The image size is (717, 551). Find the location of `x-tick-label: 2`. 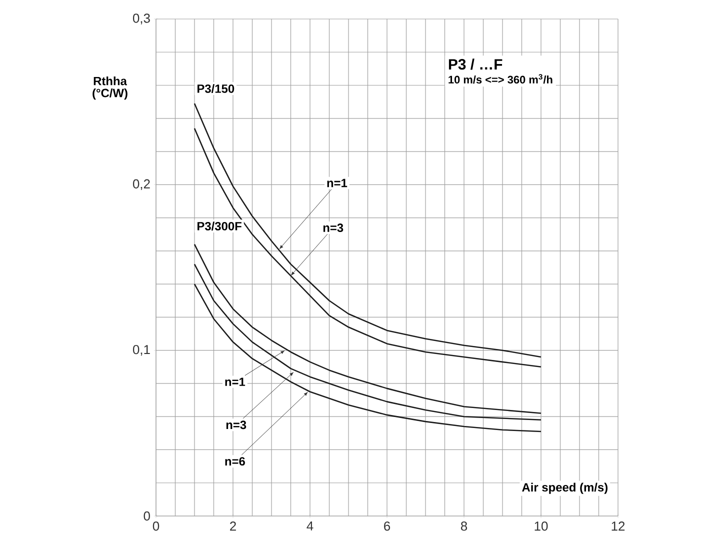

x-tick-label: 2 is located at coordinates (233, 526).